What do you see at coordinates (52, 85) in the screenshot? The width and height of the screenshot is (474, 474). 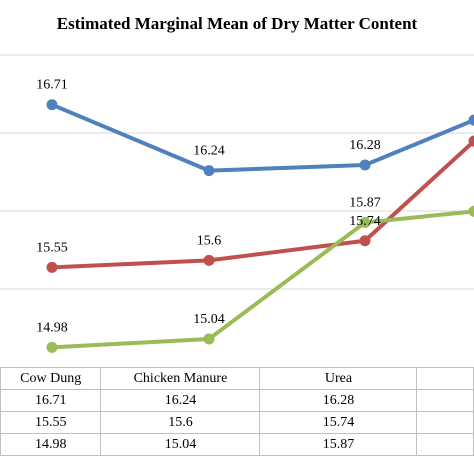 I see `data-label: 16.71` at bounding box center [52, 85].